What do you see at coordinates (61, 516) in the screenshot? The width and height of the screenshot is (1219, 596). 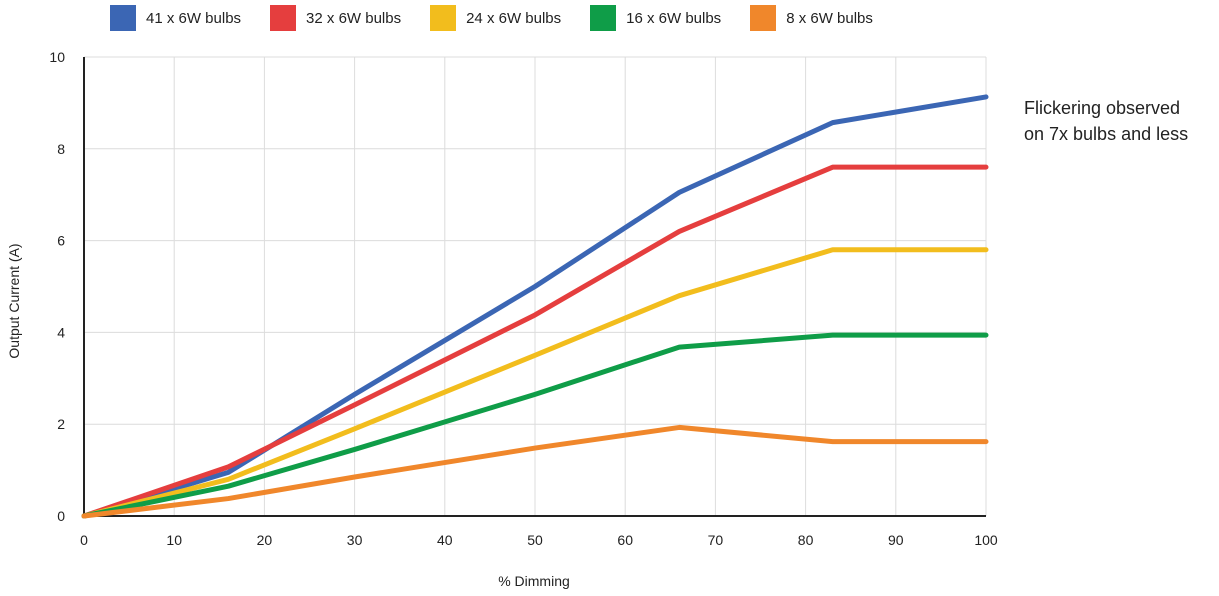 I see `y-tick-label: 0` at bounding box center [61, 516].